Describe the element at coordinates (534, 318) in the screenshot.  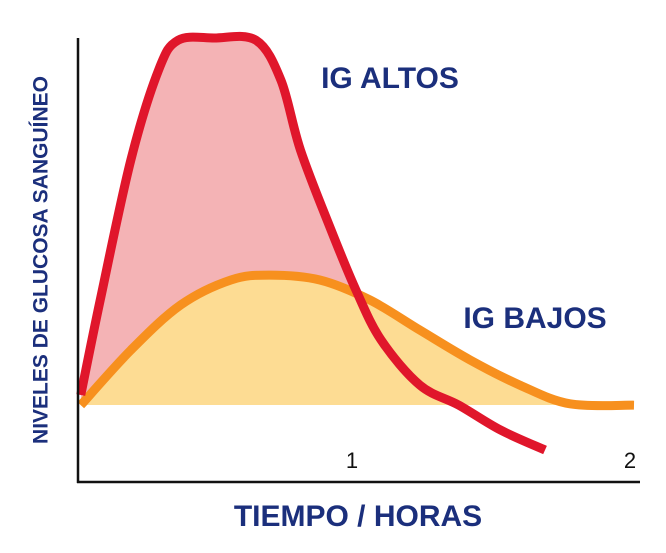
I see `series-label: IG BAJOS` at that location.